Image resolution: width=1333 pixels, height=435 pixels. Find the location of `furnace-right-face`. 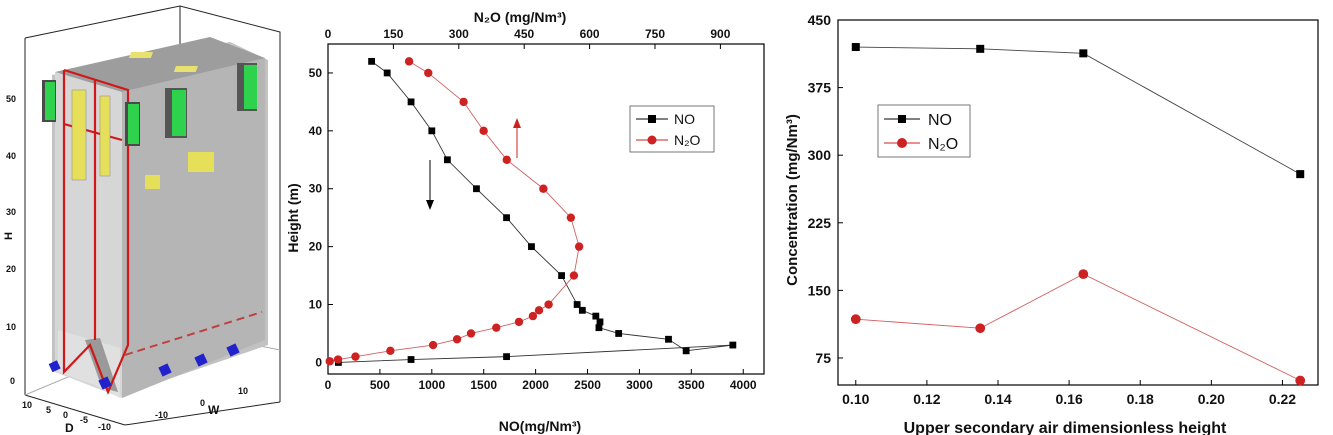

furnace-right-face is located at coordinates (193, 228).